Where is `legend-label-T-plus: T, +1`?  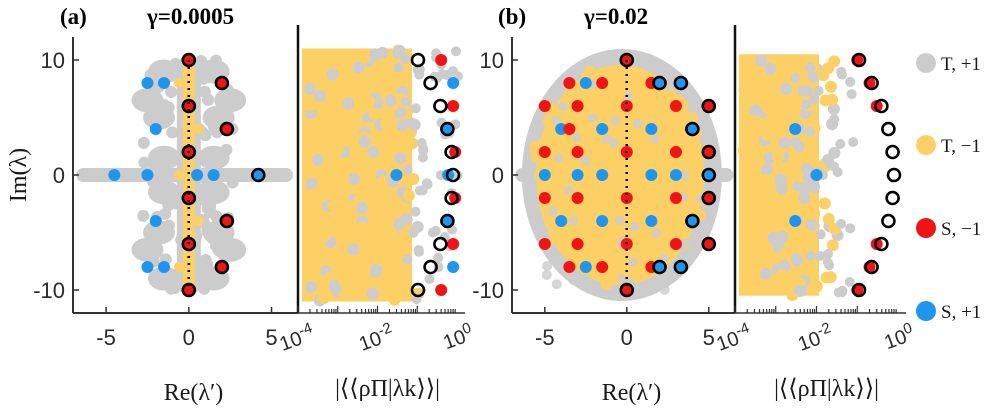 legend-label-T-plus: T, +1 is located at coordinates (961, 64).